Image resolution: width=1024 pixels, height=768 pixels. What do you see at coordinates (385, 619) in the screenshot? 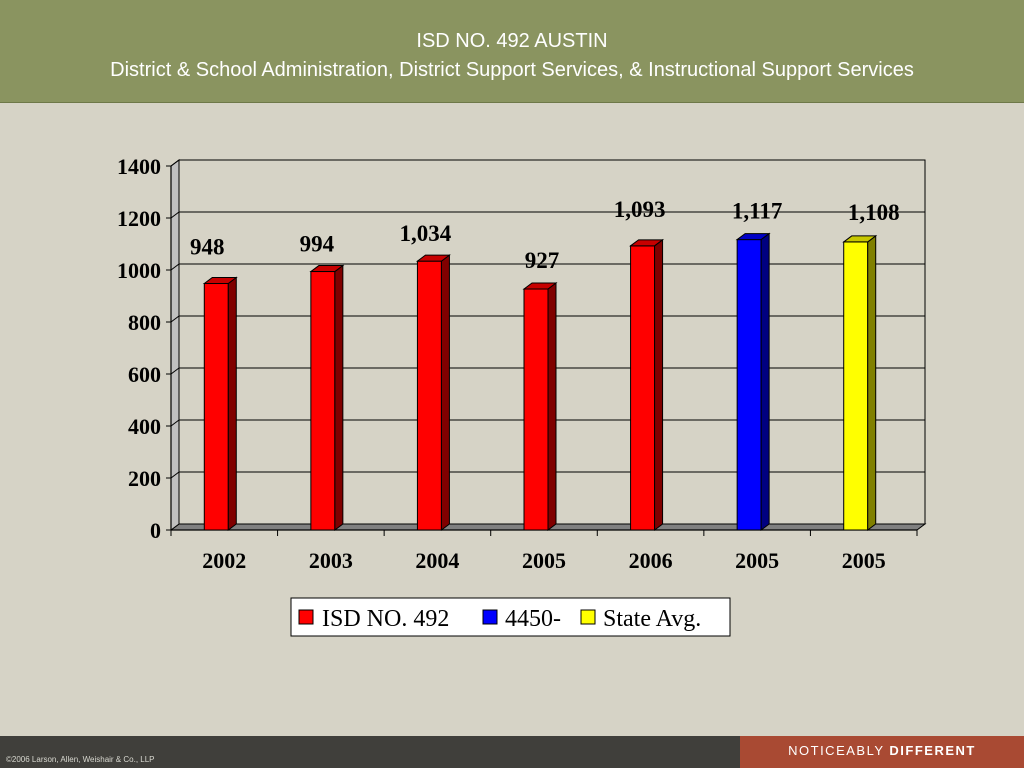
I see `legend-label: ISD NO. 492` at bounding box center [385, 619].